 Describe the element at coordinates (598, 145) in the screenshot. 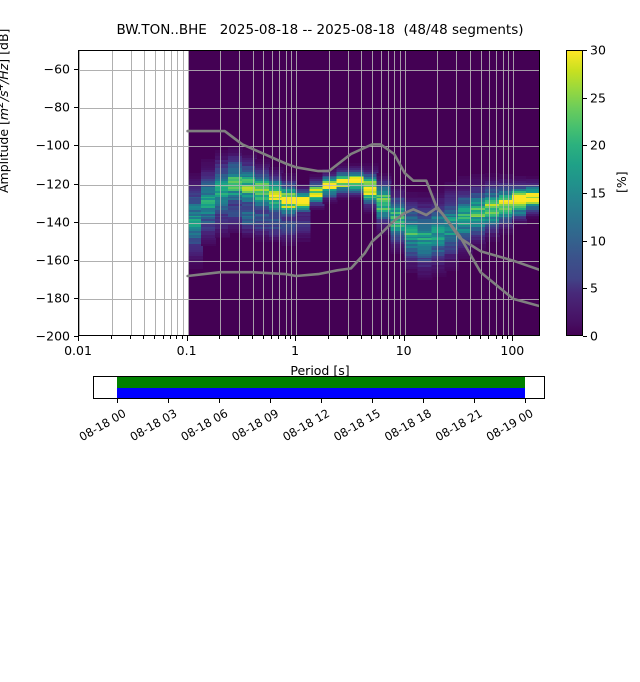

I see `colorbar-tick-label: 20` at that location.